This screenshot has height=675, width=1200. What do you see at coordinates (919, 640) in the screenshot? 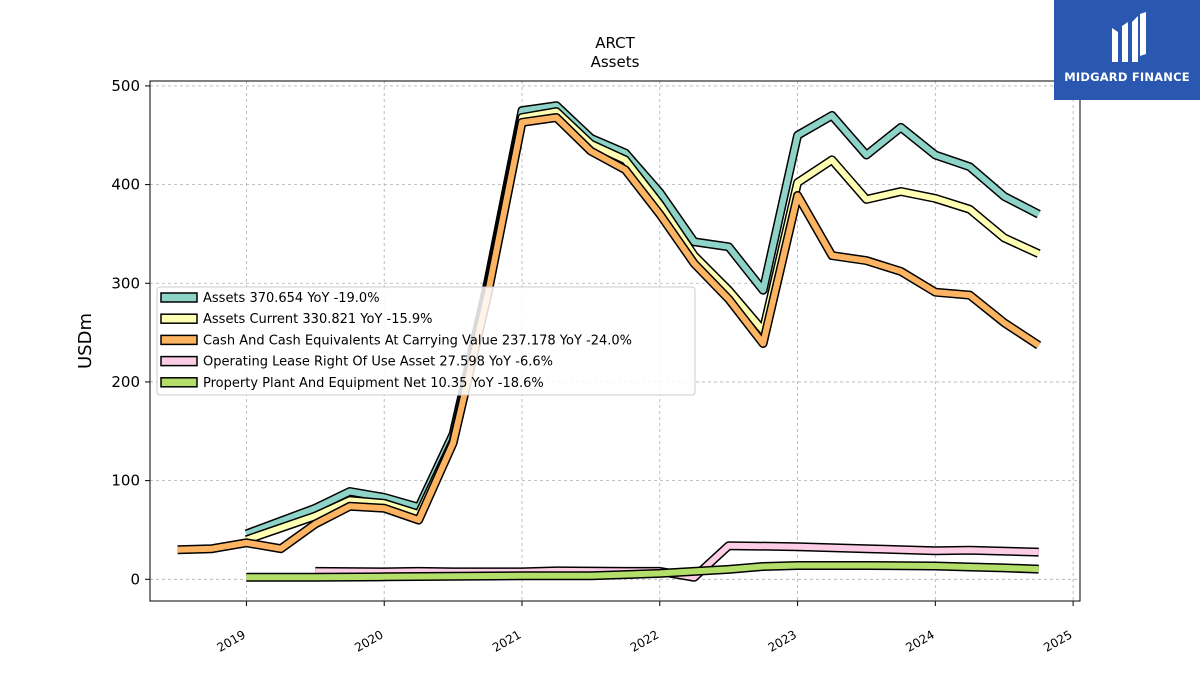
I see `x-tick-label: 2024` at bounding box center [919, 640].